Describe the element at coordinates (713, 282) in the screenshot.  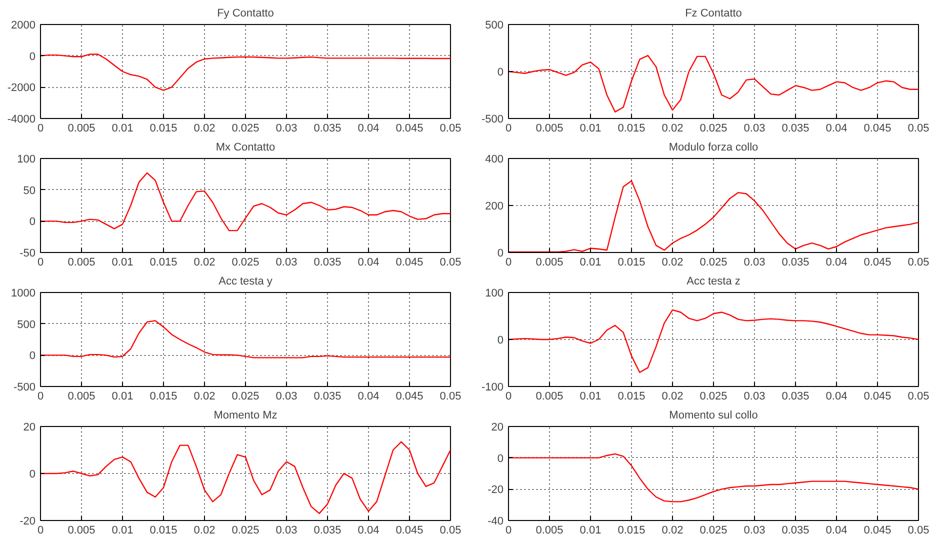
I see `chart-title: Acc testa z` at that location.